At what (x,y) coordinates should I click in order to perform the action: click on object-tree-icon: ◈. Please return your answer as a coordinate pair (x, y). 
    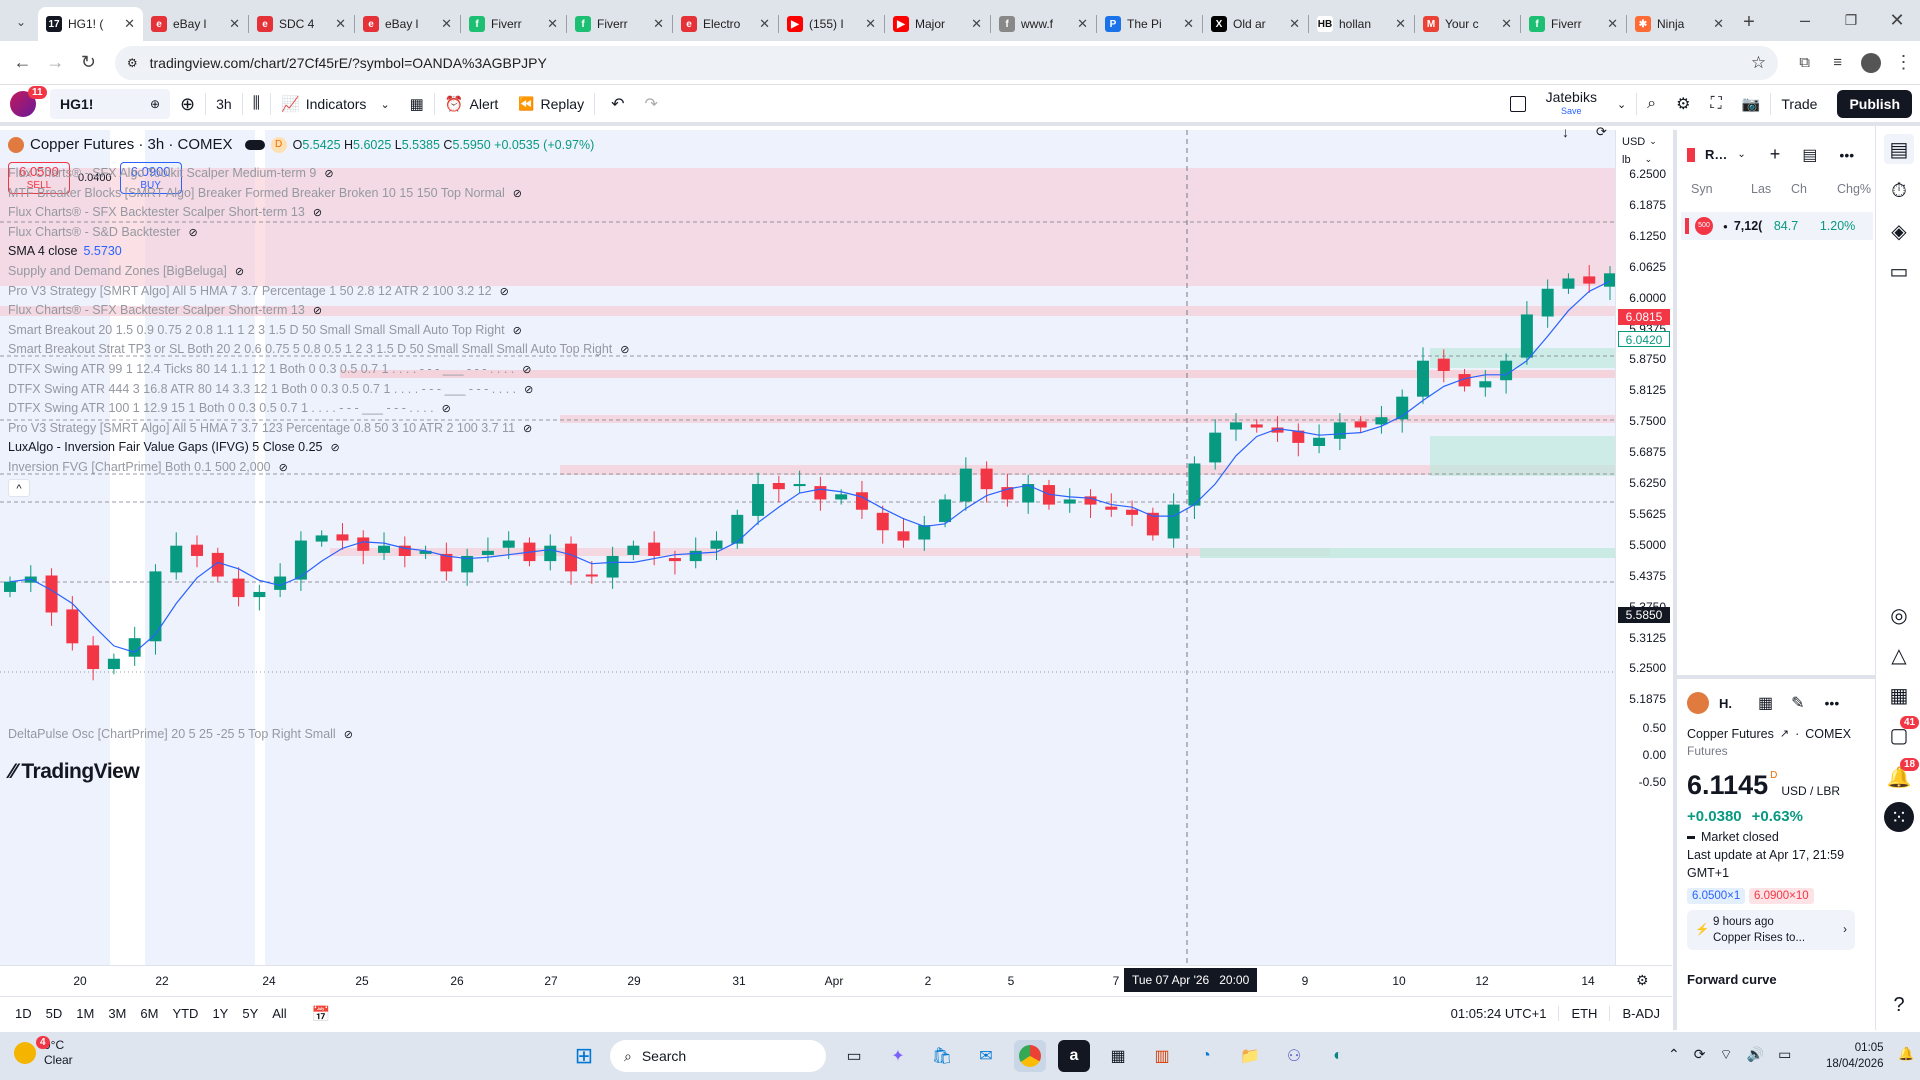
    Looking at the image, I should click on (1899, 231).